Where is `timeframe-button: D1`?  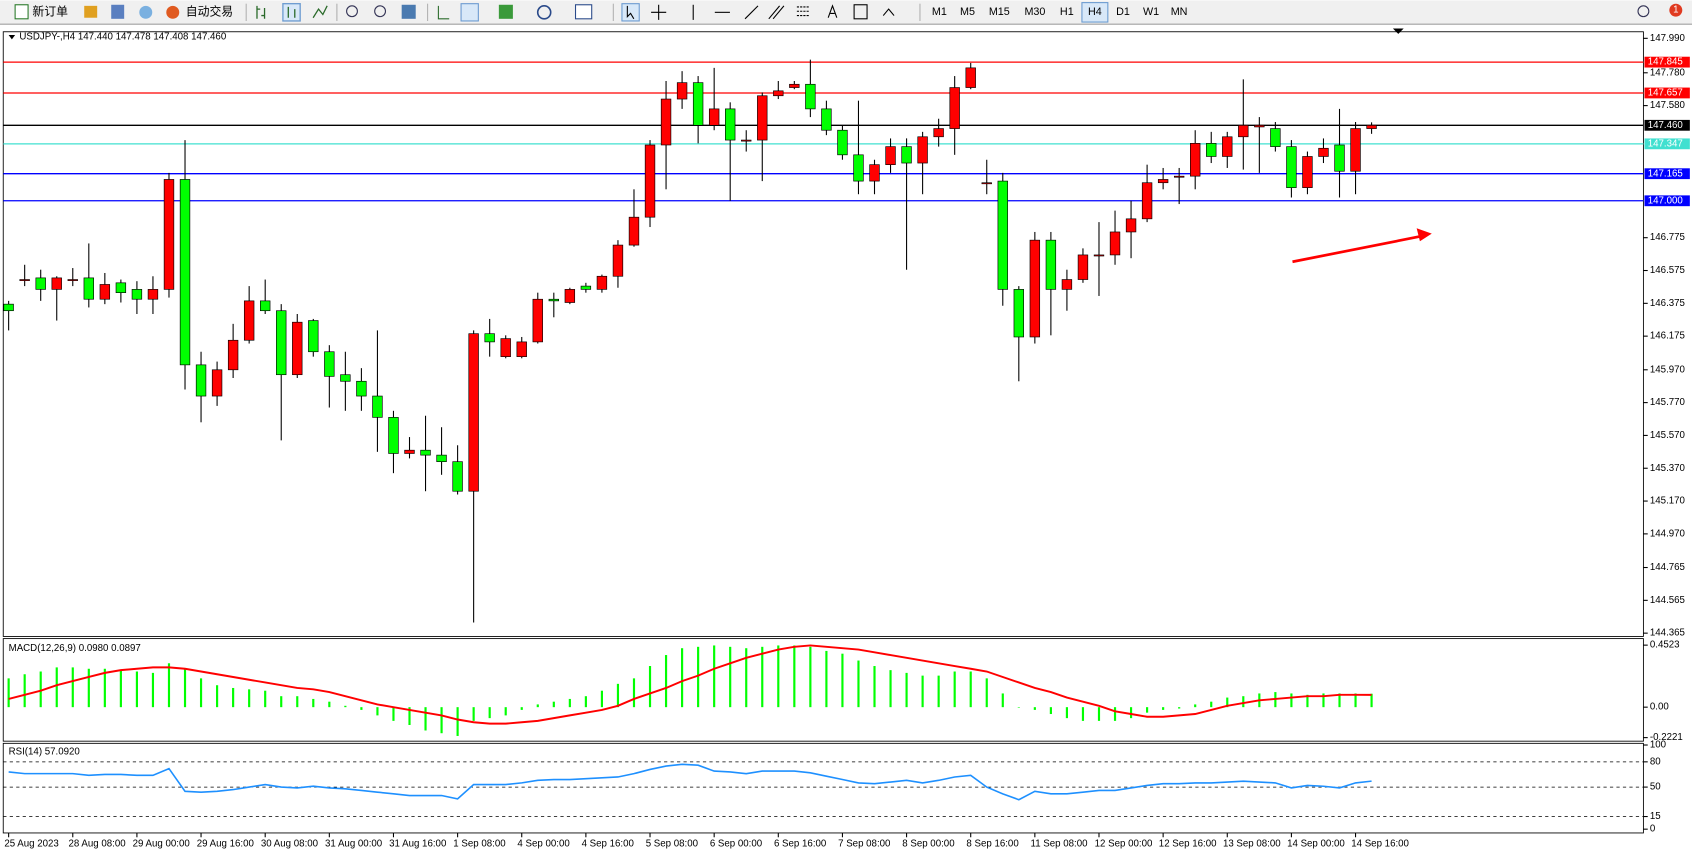 timeframe-button: D1 is located at coordinates (1123, 12).